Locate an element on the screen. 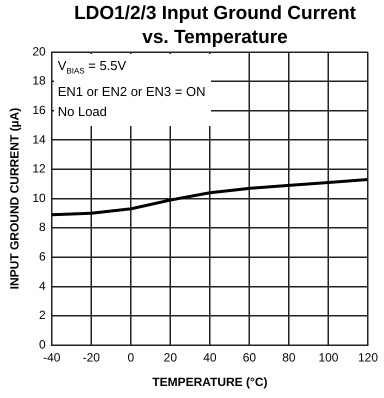  x-tick-label: 20 is located at coordinates (171, 357).